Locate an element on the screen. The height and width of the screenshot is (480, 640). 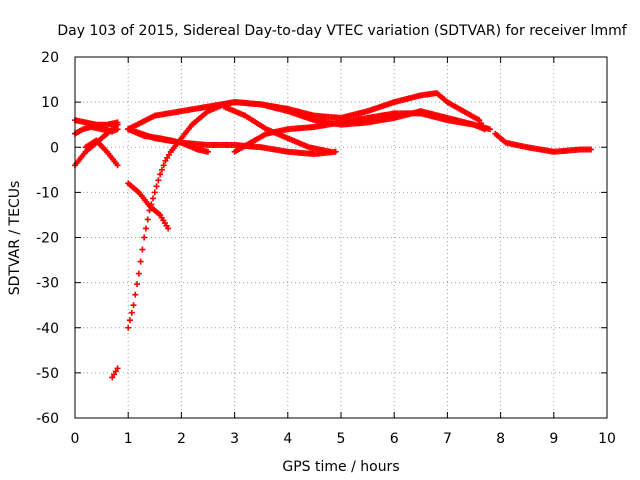
y-axis-label: SDTVAR / TECUs is located at coordinates (15, 238).